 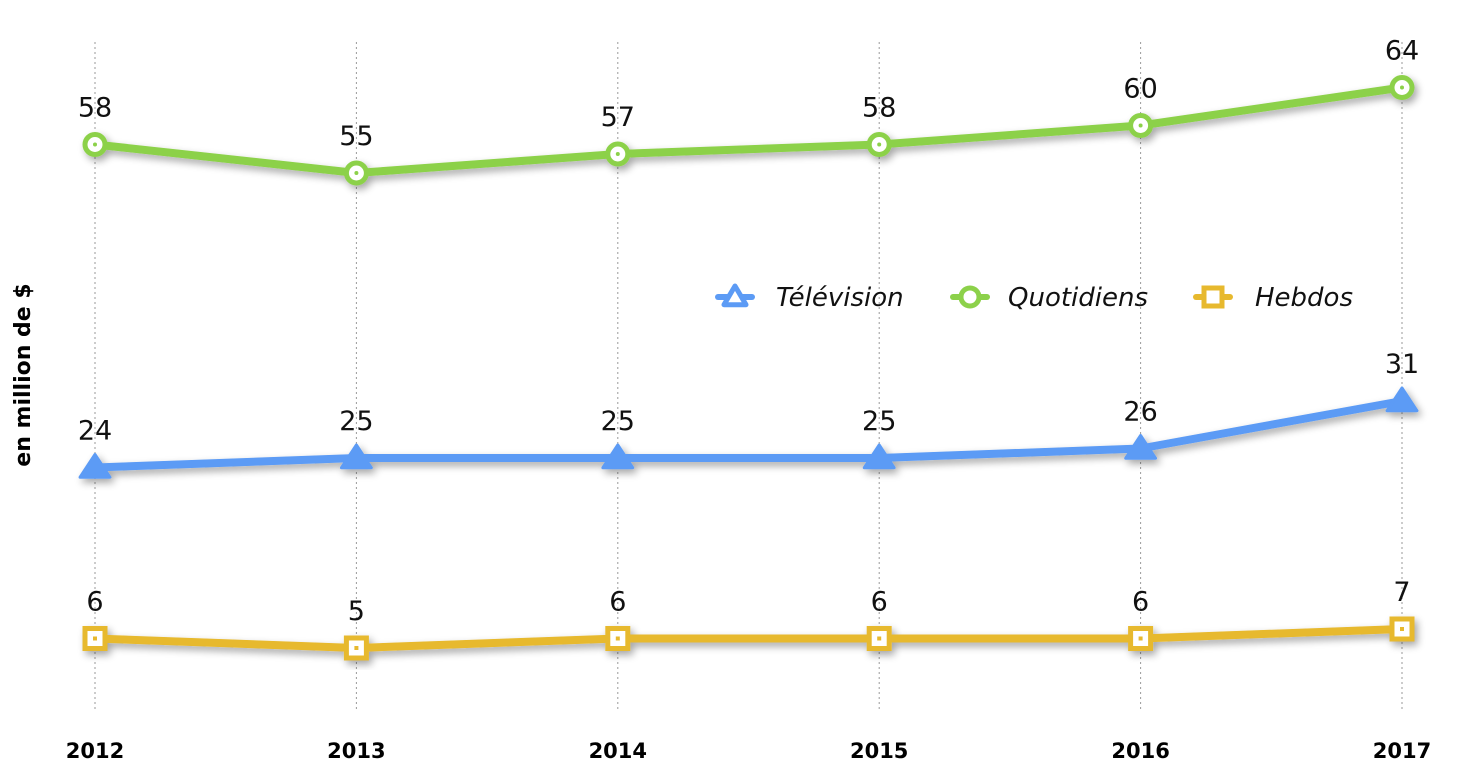 I want to click on y-axis-label: en million de $, so click(x=23, y=374).